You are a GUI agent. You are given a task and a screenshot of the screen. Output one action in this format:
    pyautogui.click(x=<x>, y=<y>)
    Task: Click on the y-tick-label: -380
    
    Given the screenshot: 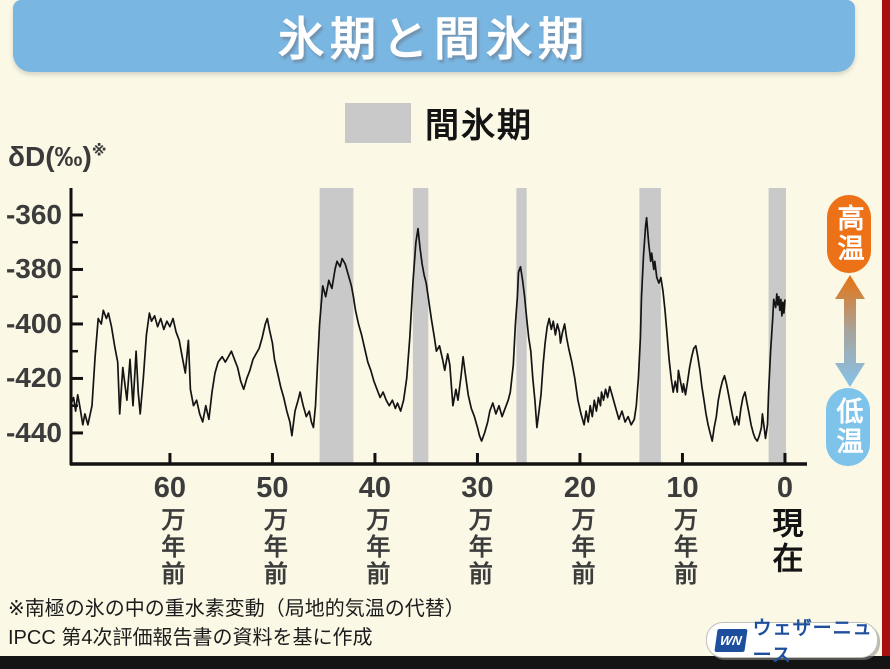 What is the action you would take?
    pyautogui.click(x=33, y=269)
    